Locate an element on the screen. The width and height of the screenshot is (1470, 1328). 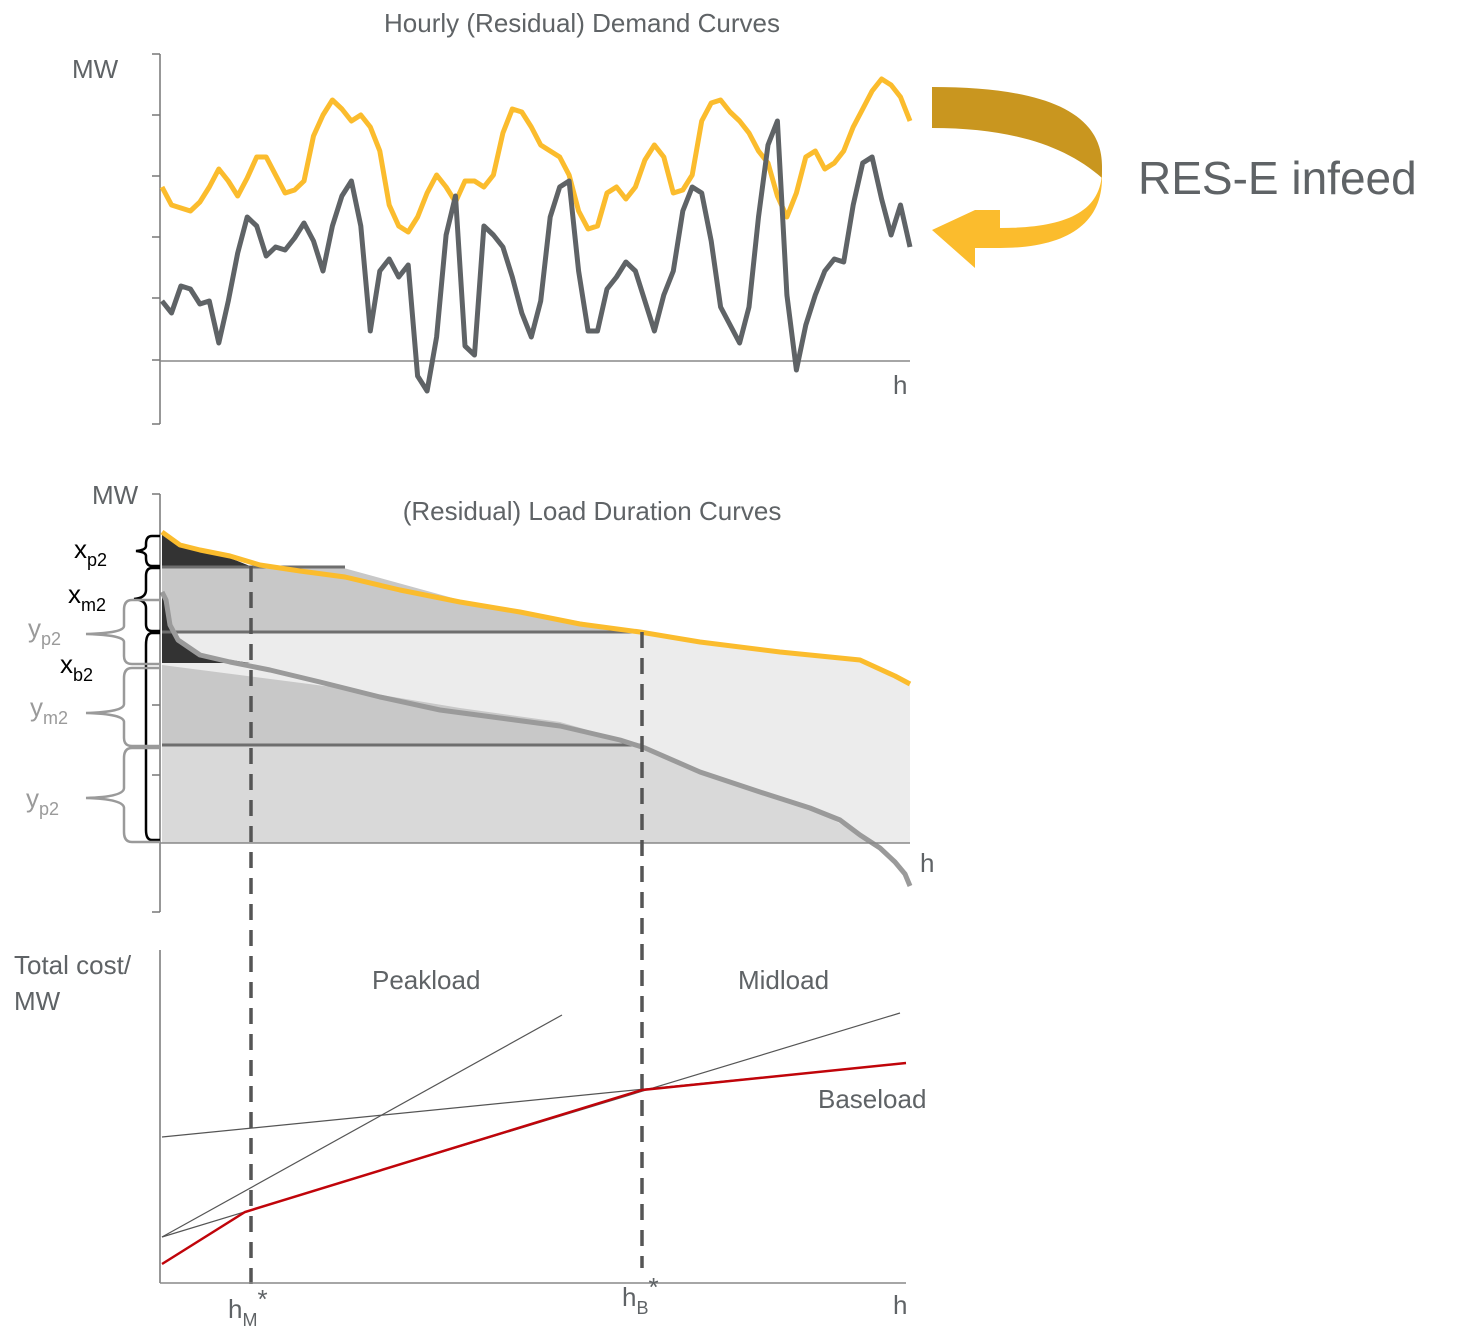
bracket-xb2 is located at coordinates (152, 736).